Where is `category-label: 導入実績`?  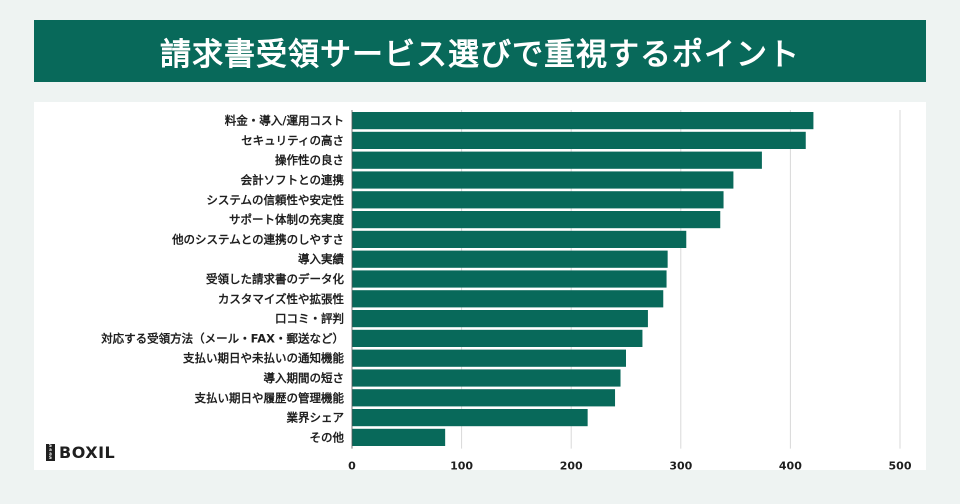 category-label: 導入実績 is located at coordinates (321, 259).